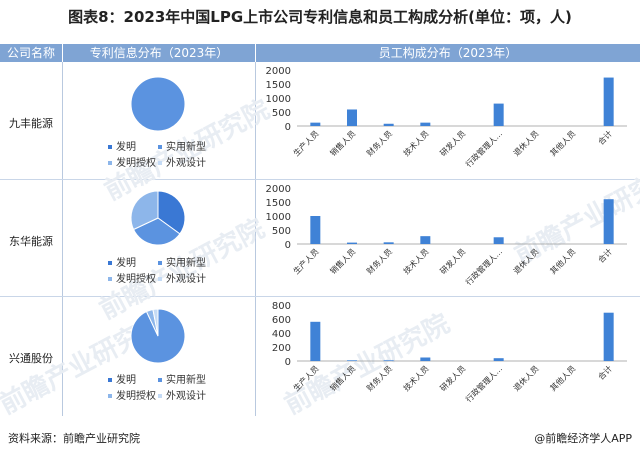  I want to click on company-label: 九丰能源, so click(31, 123).